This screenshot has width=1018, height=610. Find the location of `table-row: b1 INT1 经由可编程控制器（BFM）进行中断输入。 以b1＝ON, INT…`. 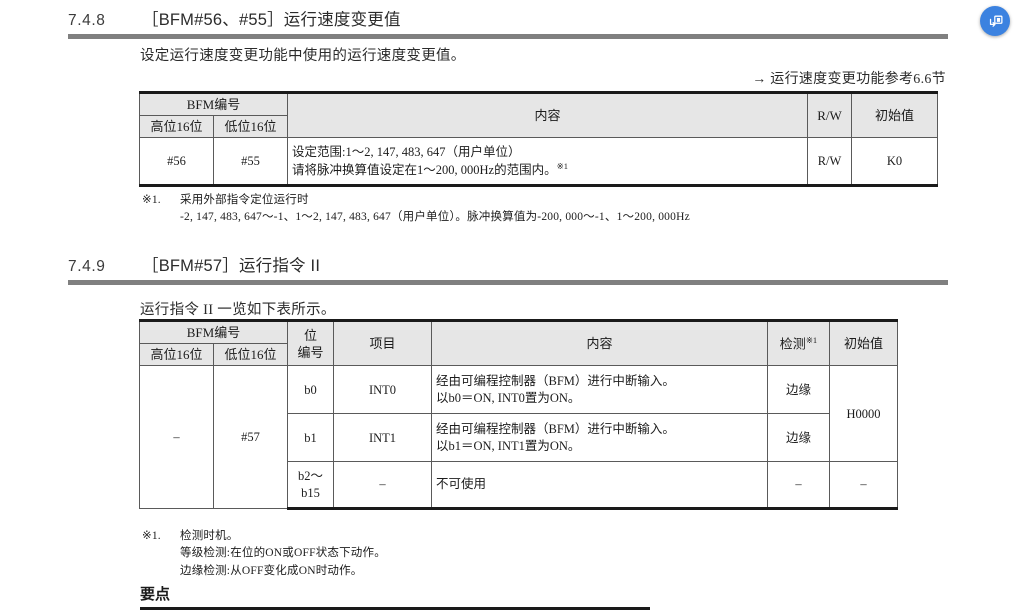

table-row: b1 INT1 经由可编程控制器（BFM）进行中断输入。 以b1＝ON, INT… is located at coordinates (519, 438).